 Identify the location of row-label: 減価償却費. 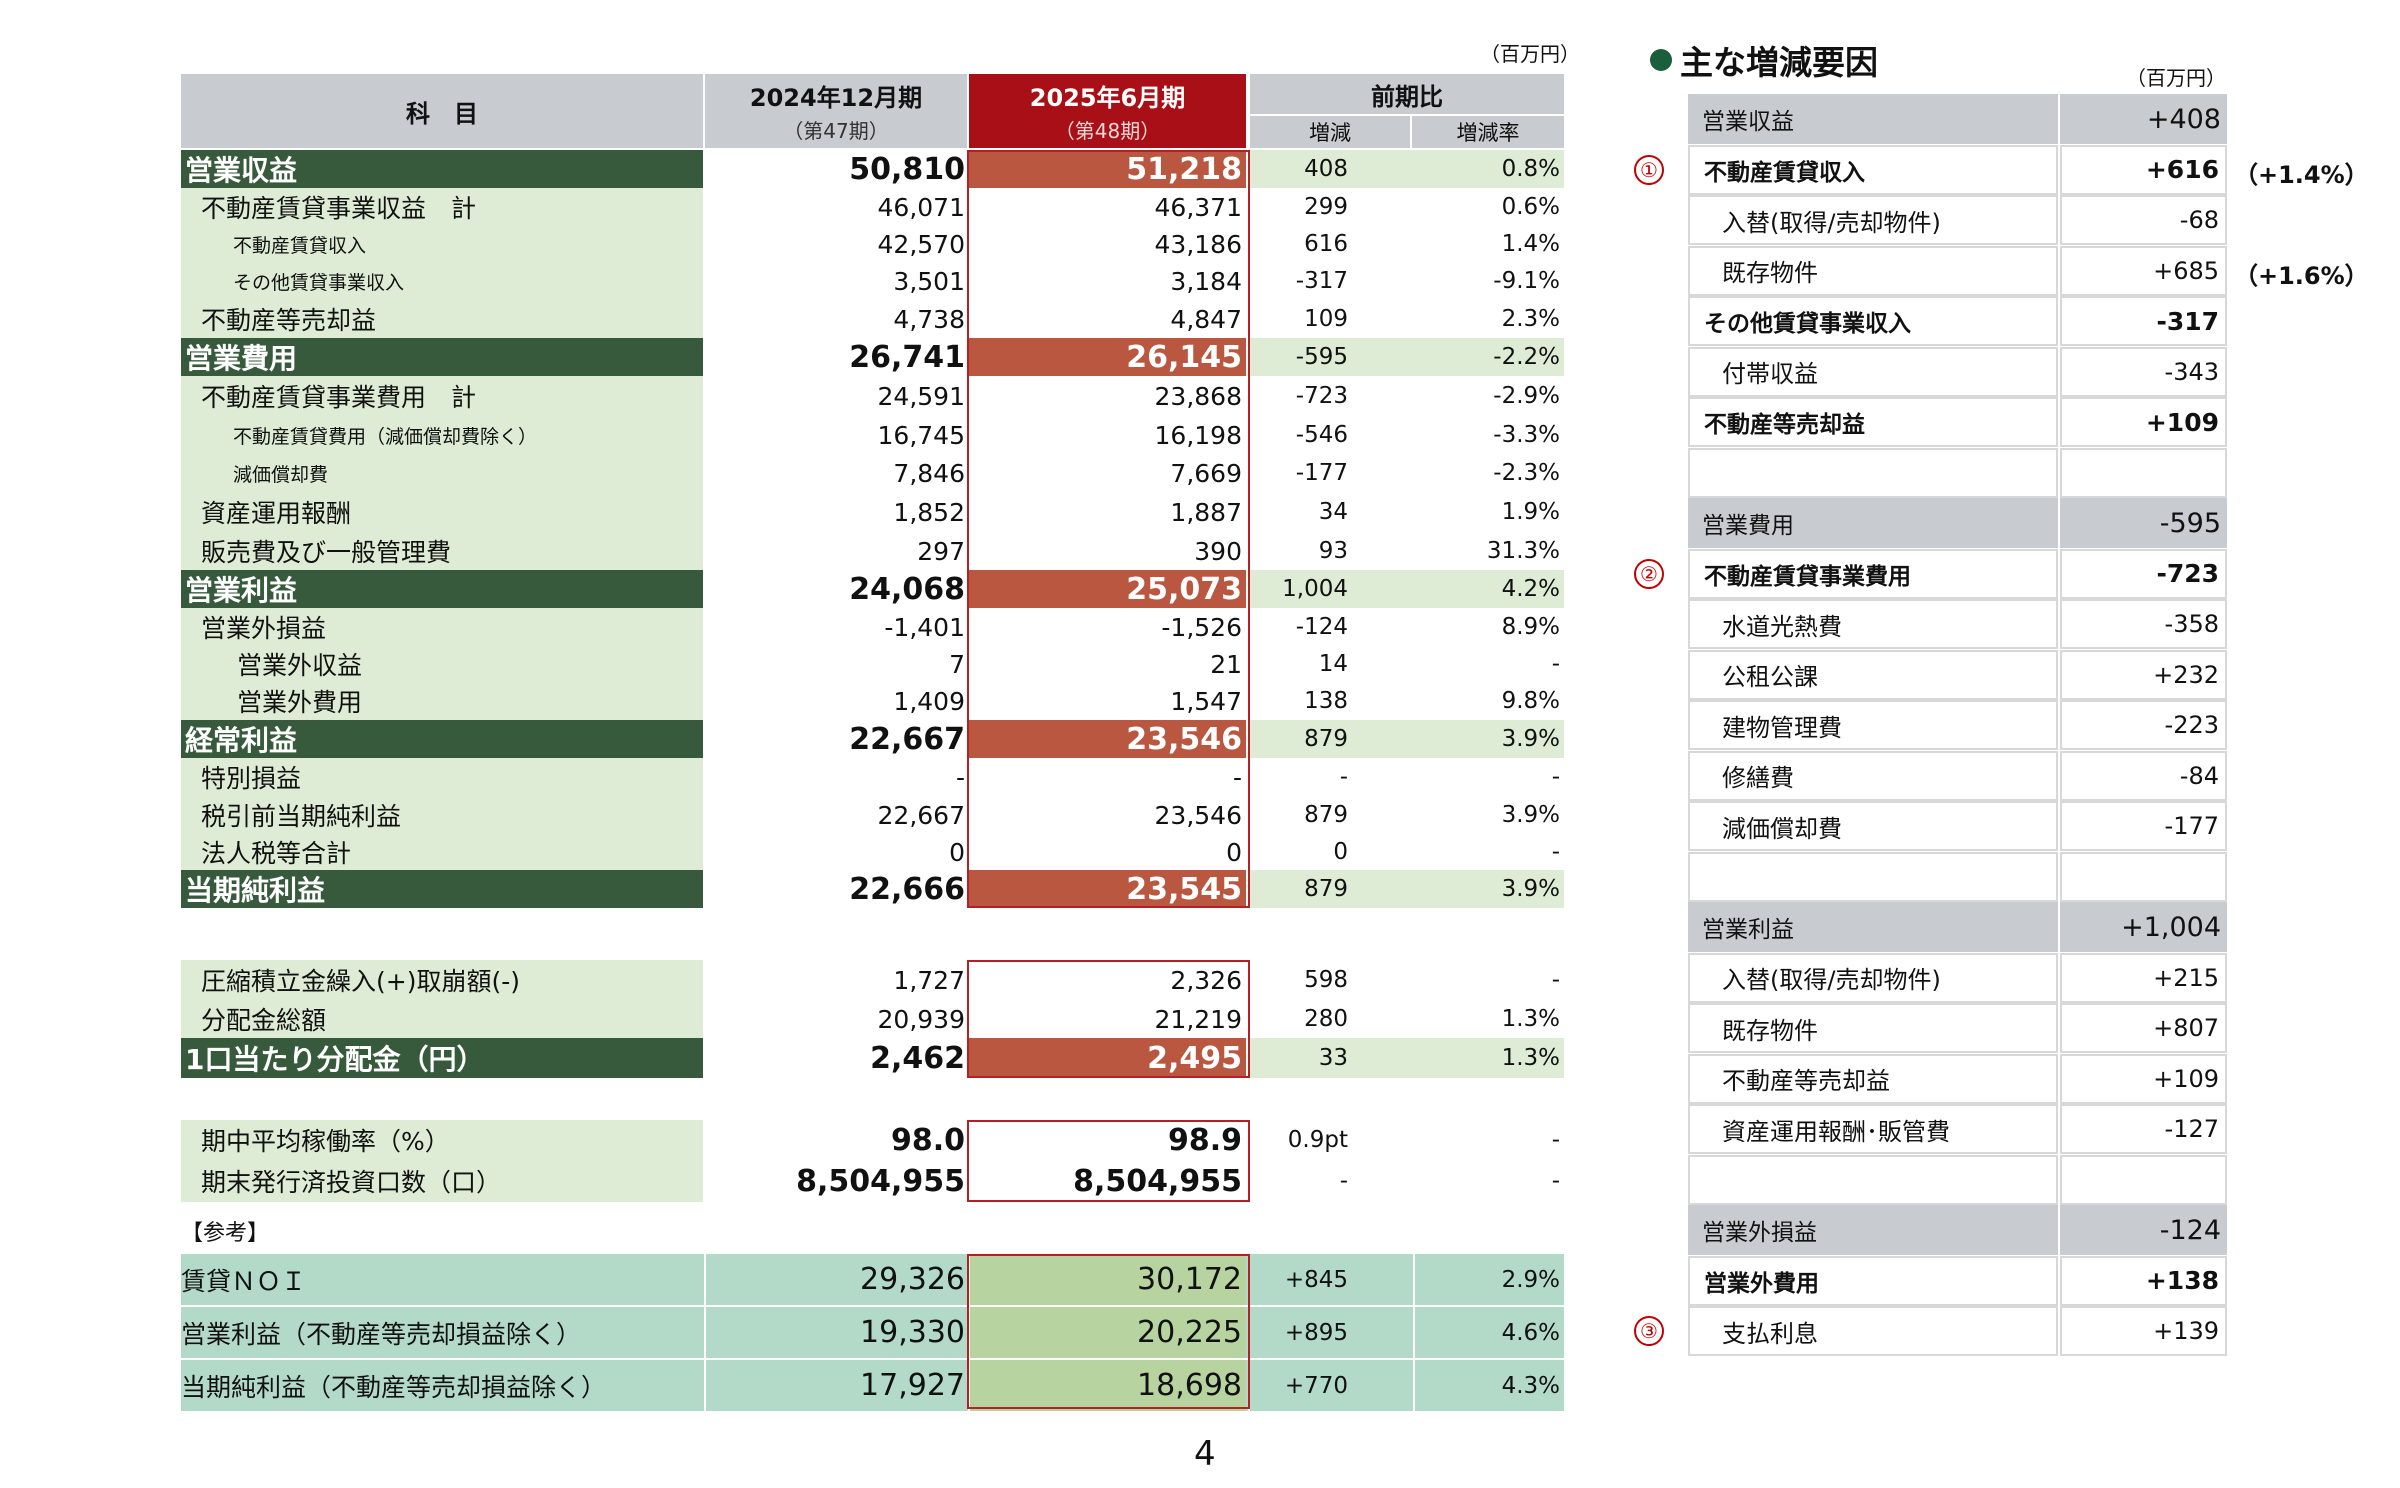
(442, 473).